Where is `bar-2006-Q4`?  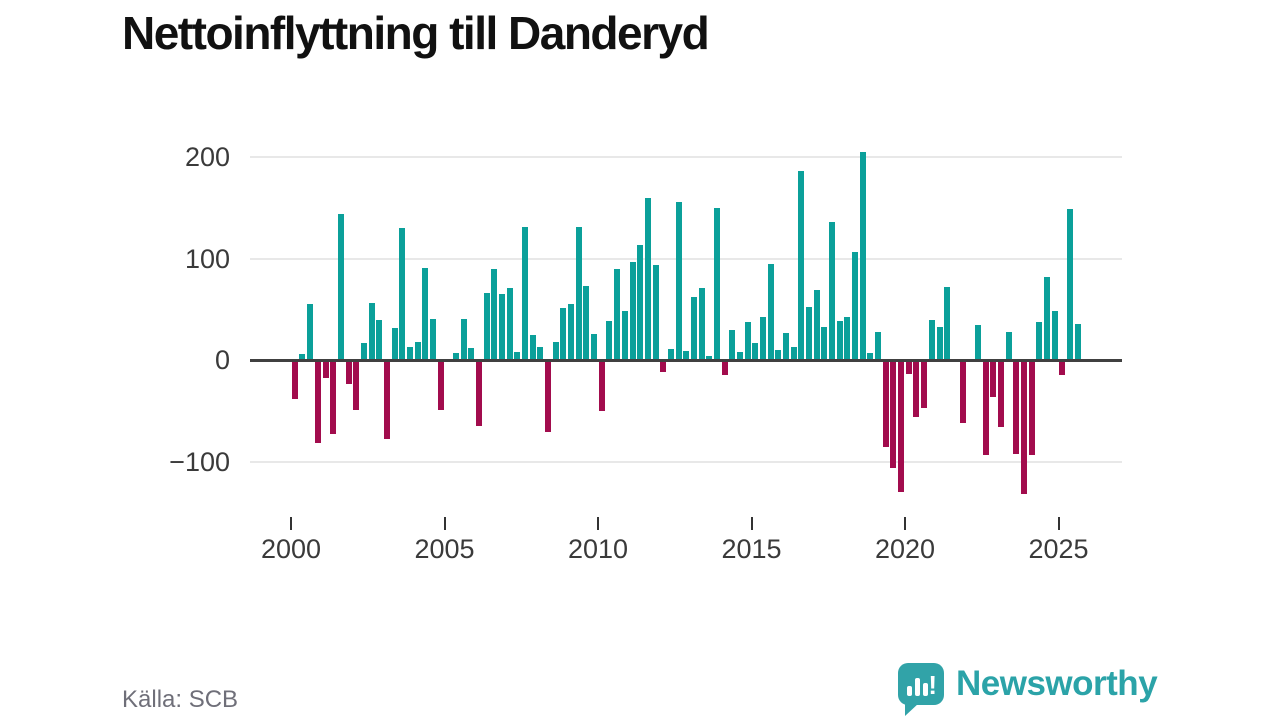
bar-2006-Q4 is located at coordinates (502, 327).